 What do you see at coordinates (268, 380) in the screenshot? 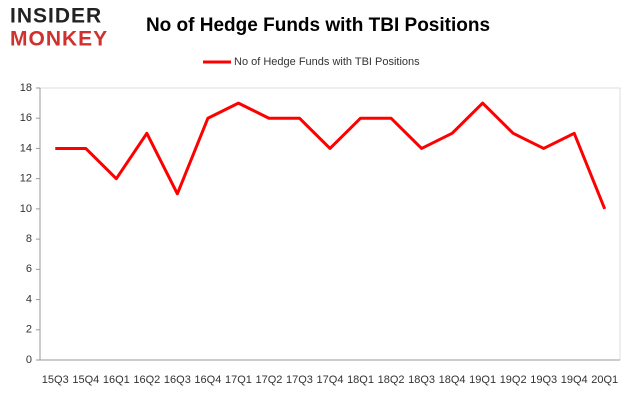
I see `x-tick-label: 17Q2` at bounding box center [268, 380].